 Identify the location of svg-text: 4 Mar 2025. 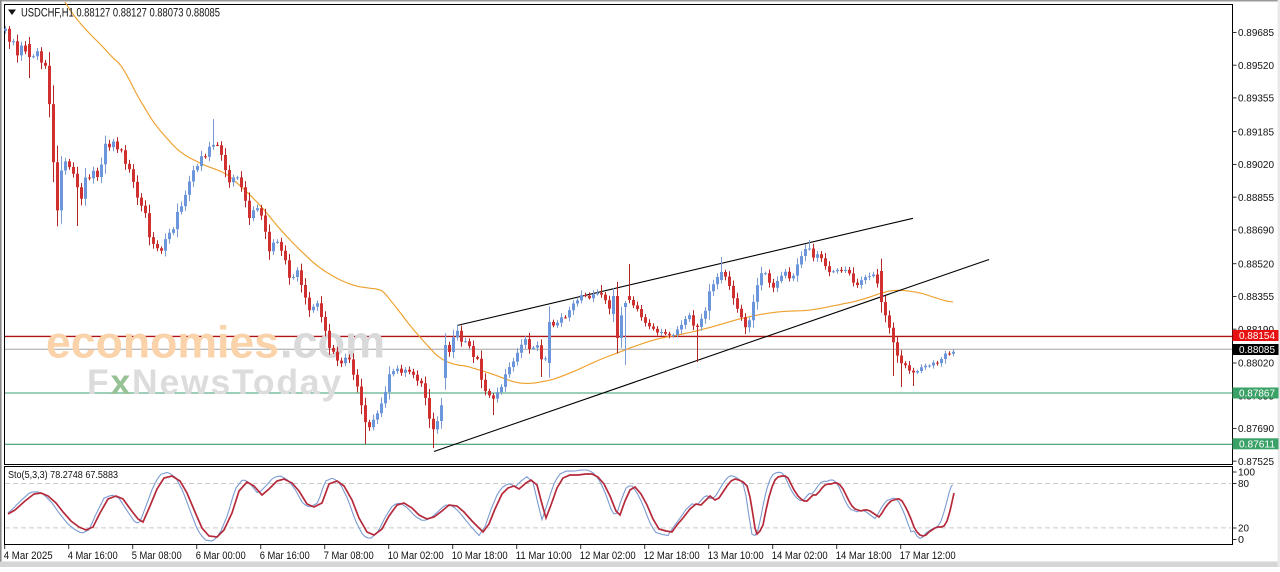
(28, 556).